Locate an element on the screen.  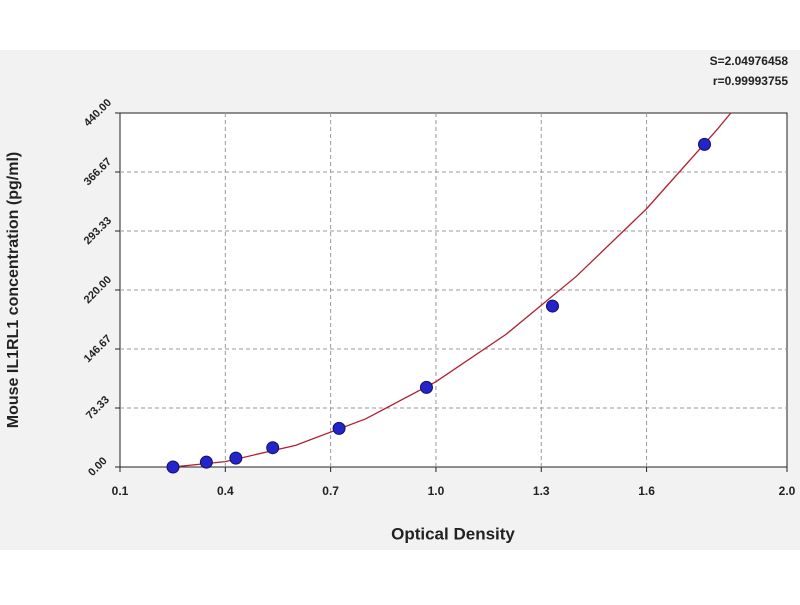
annotation: r=0.99993755 is located at coordinates (750, 81).